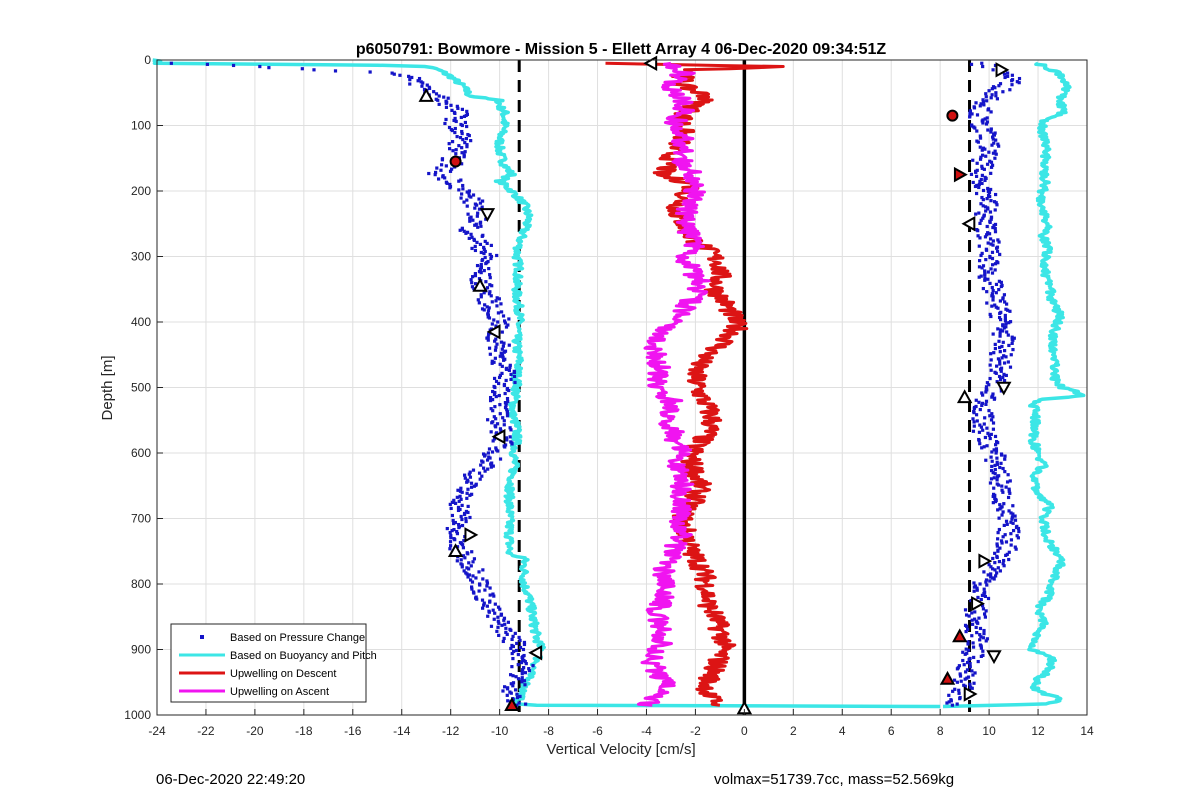 The width and height of the screenshot is (1200, 804). What do you see at coordinates (402, 731) in the screenshot?
I see `x-tick-label: -14` at bounding box center [402, 731].